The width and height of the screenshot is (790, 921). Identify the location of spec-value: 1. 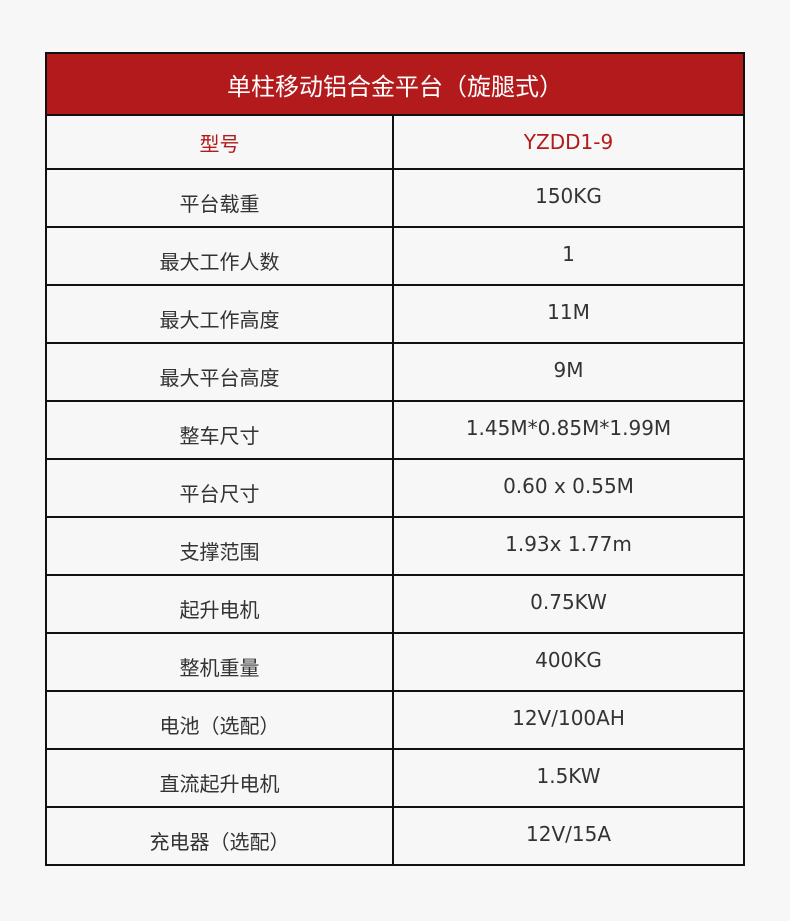
(568, 254).